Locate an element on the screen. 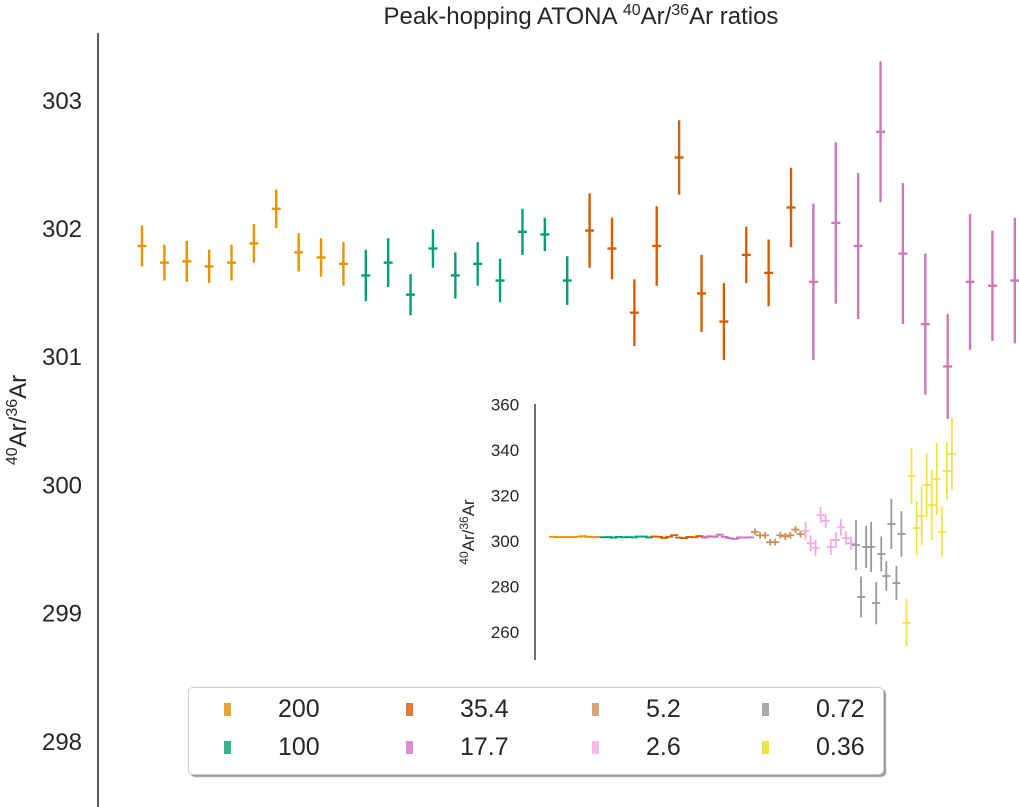  inset-y-tick-labels: 260 280 300 320 340 360 is located at coordinates (505, 519).